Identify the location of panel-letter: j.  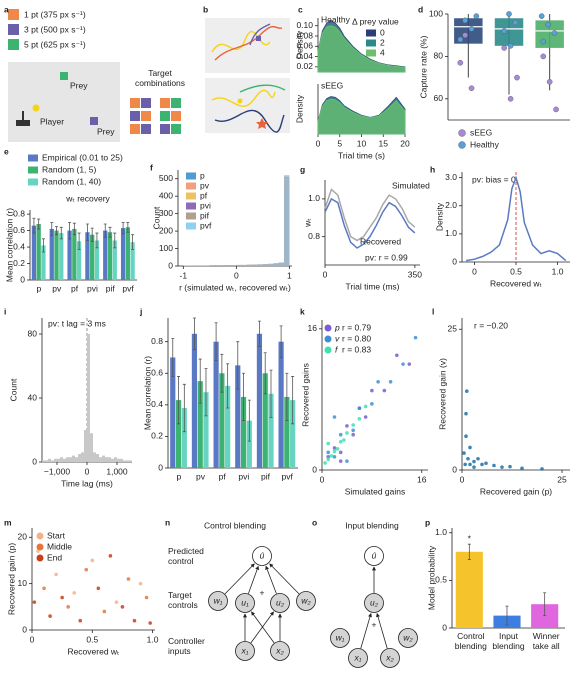
(140, 311).